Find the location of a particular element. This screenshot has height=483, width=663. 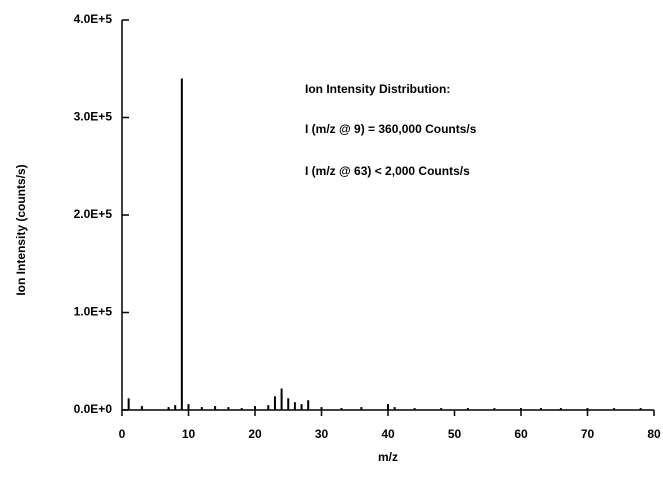

x-tick-label: 80 is located at coordinates (654, 434).